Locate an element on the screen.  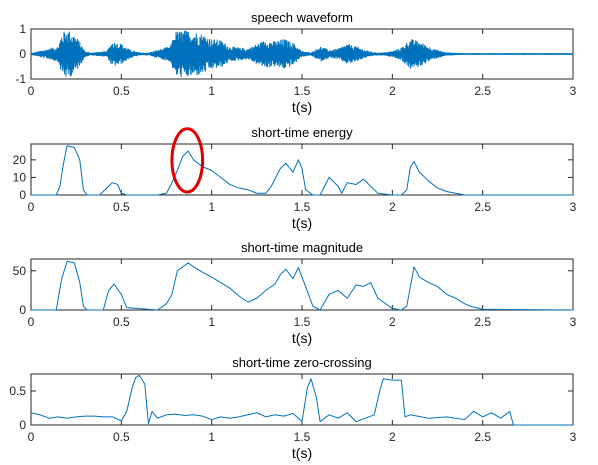
y-tick-label: -1 is located at coordinates (20, 79).